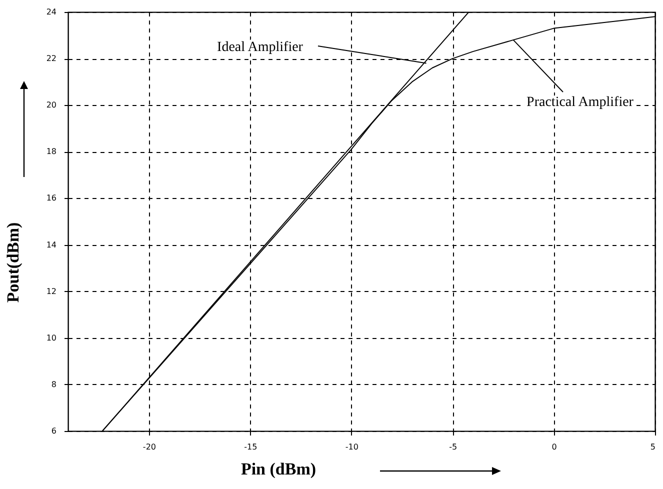 This screenshot has height=489, width=663. I want to click on x-tick-label: -20, so click(149, 447).